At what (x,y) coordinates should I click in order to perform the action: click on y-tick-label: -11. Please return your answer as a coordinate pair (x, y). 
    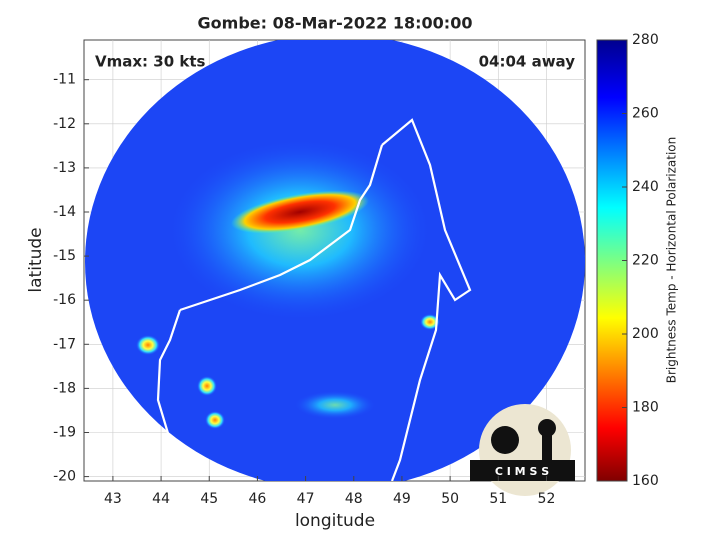
    Looking at the image, I should click on (64, 80).